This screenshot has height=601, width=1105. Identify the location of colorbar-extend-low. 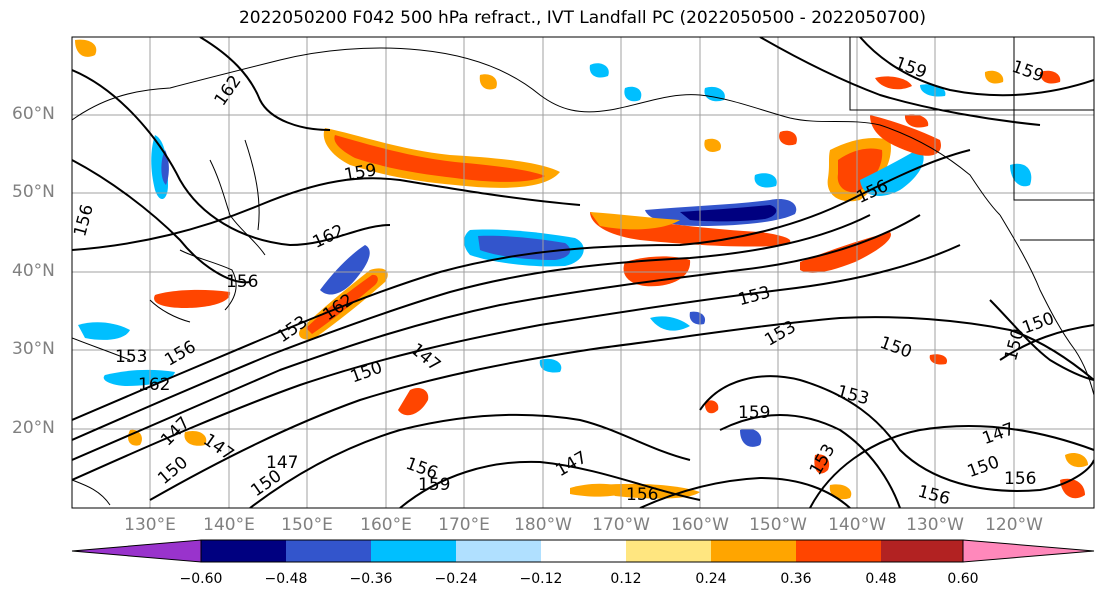
(136, 551).